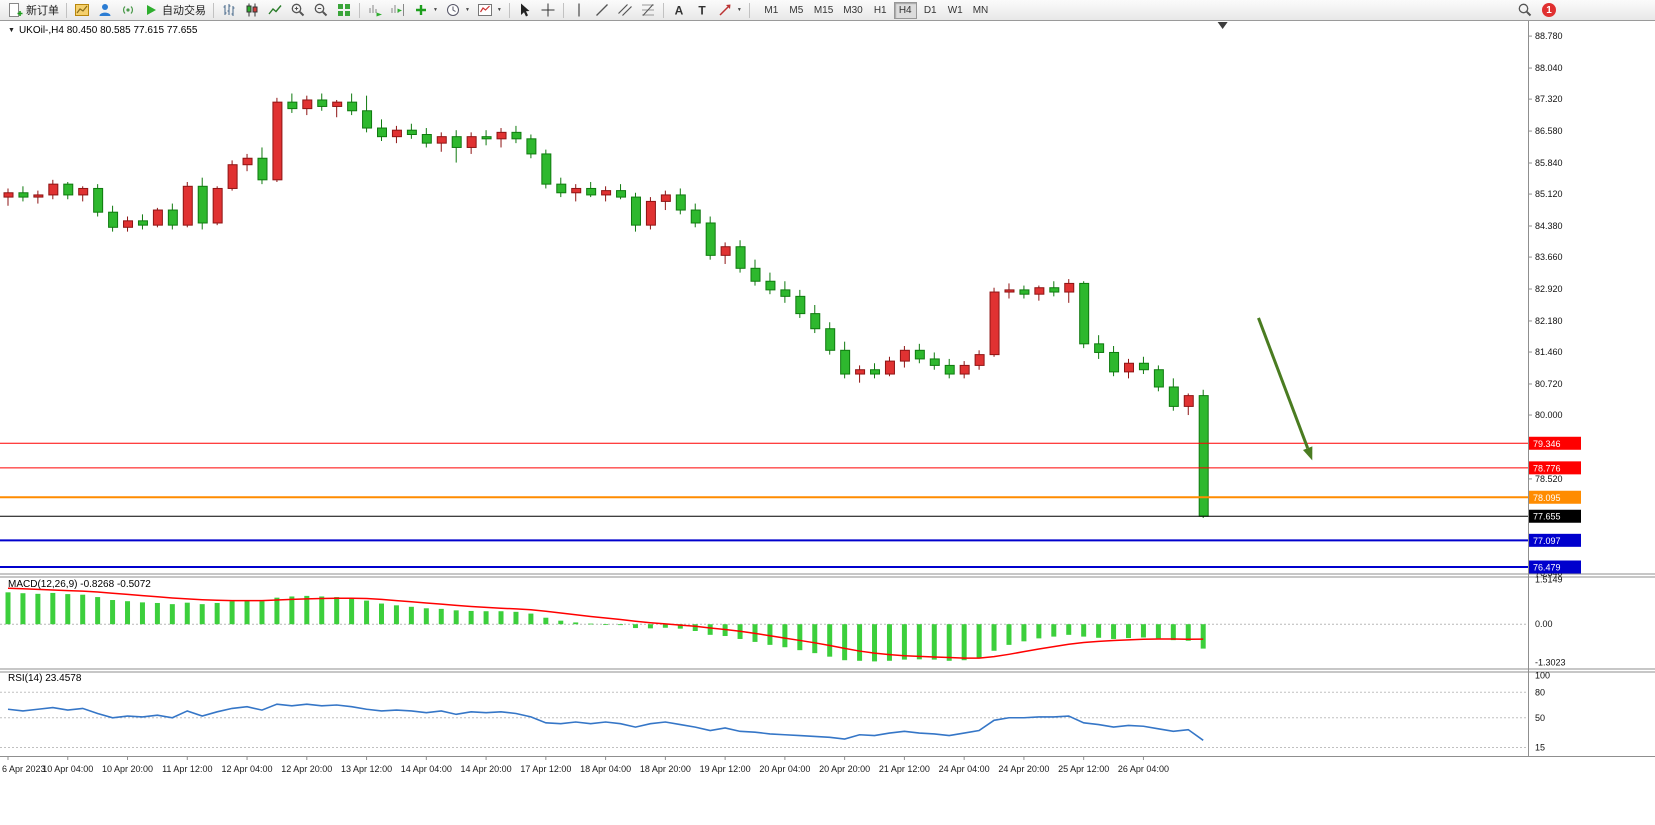  What do you see at coordinates (1542, 675) in the screenshot?
I see `svg-text: 100` at bounding box center [1542, 675].